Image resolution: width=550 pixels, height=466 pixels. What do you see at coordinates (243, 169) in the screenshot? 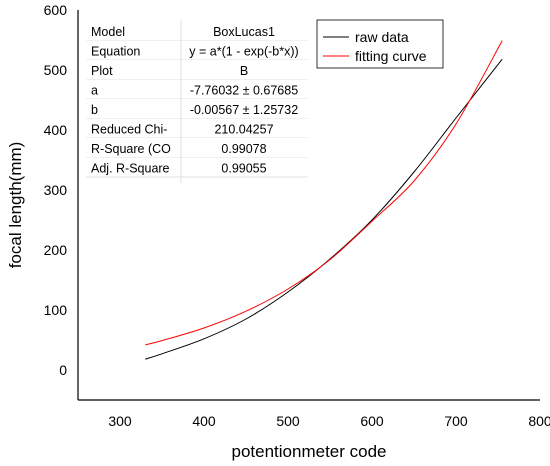
I see `stats-row-value: 0.99055` at bounding box center [243, 169].